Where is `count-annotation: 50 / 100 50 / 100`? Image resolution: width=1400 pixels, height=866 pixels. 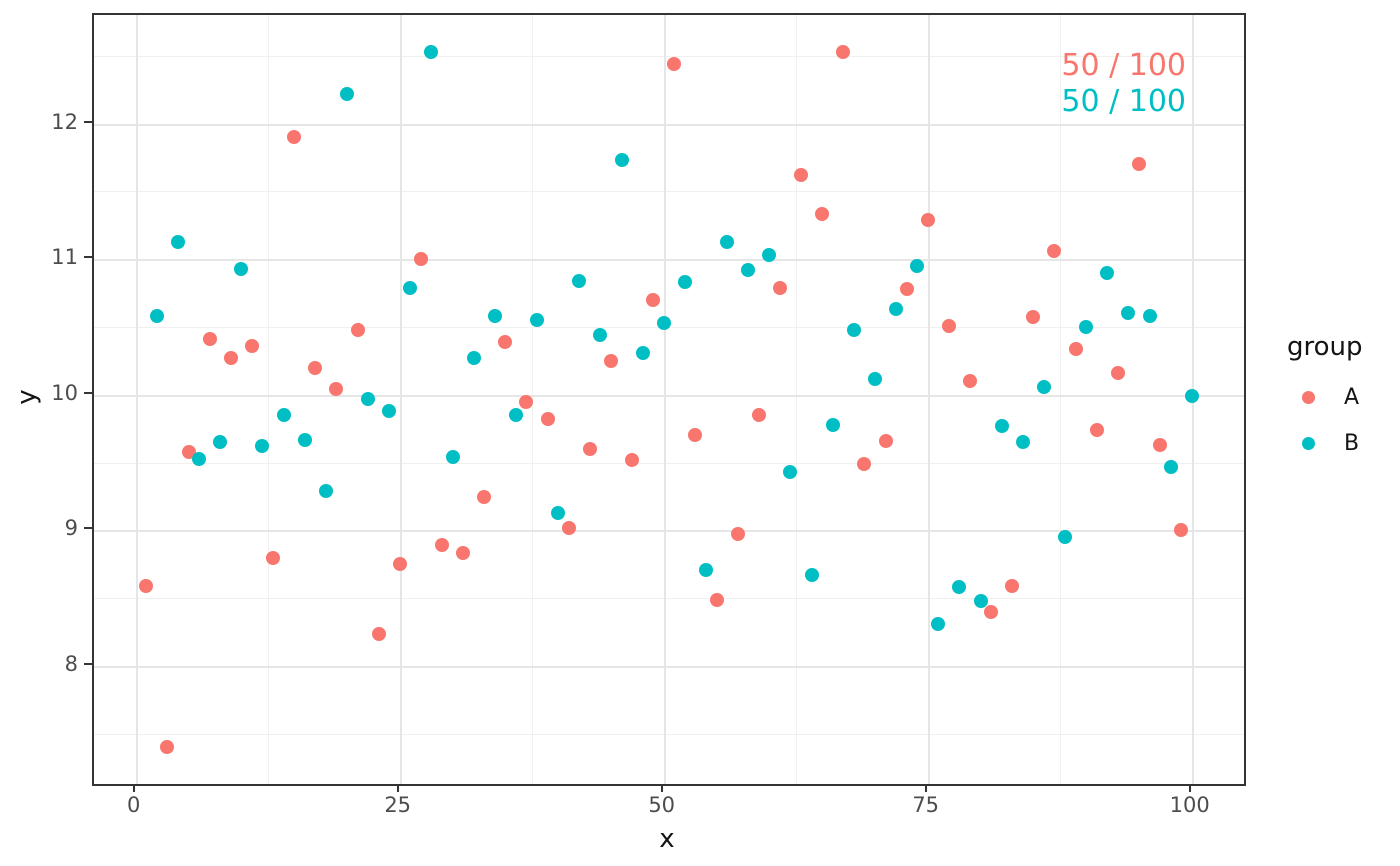 count-annotation: 50 / 100 50 / 100 is located at coordinates (1123, 84).